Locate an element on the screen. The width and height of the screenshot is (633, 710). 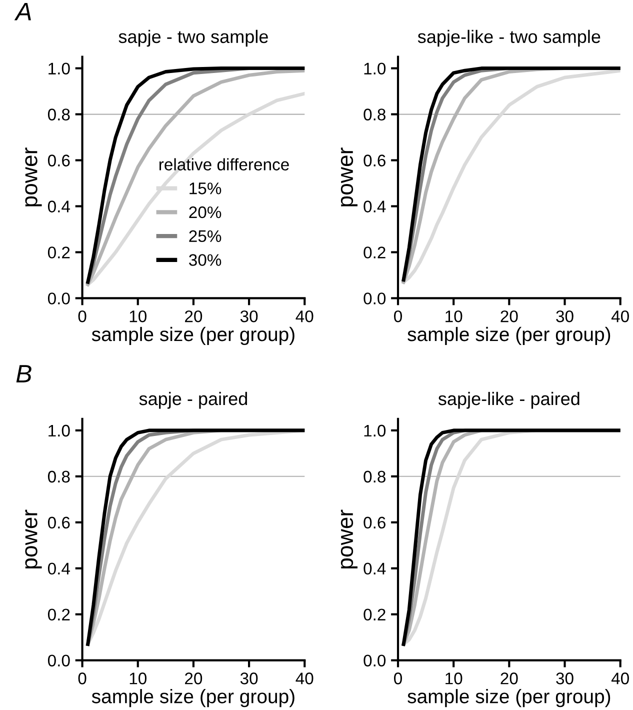
text: A is located at coordinates (22, 11).